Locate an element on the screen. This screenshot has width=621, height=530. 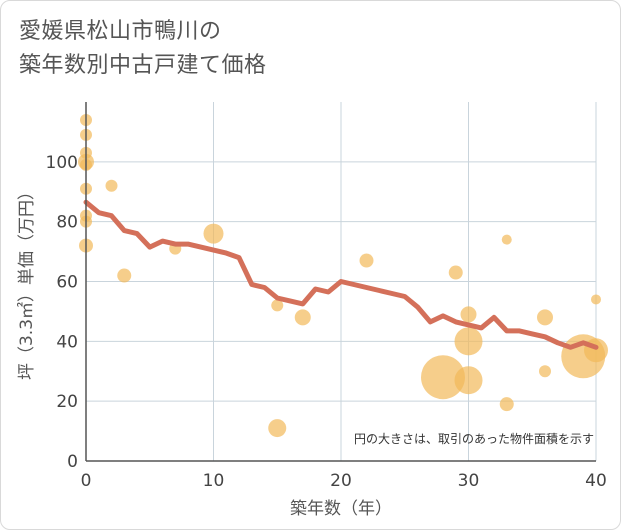
y-tick-label: 100 is located at coordinates (62, 163).